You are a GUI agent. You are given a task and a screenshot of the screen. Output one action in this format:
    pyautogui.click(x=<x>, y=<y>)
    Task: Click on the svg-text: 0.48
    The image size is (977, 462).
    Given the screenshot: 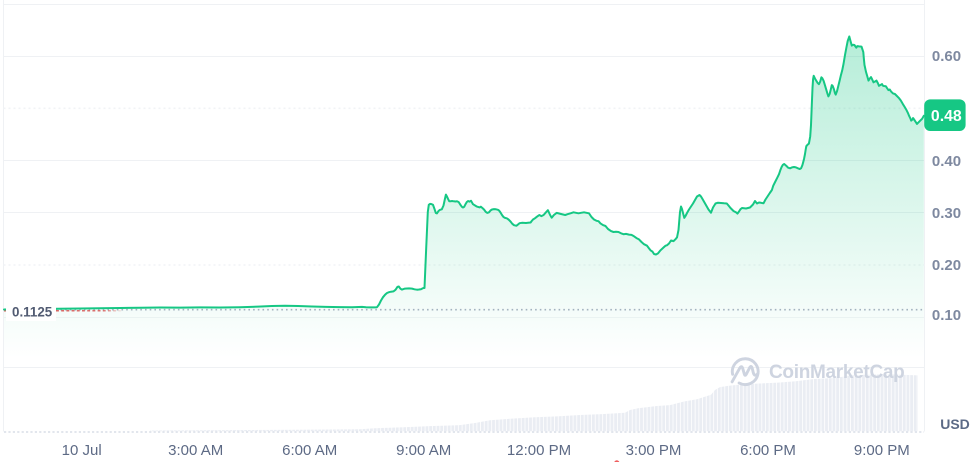 What is the action you would take?
    pyautogui.click(x=946, y=116)
    